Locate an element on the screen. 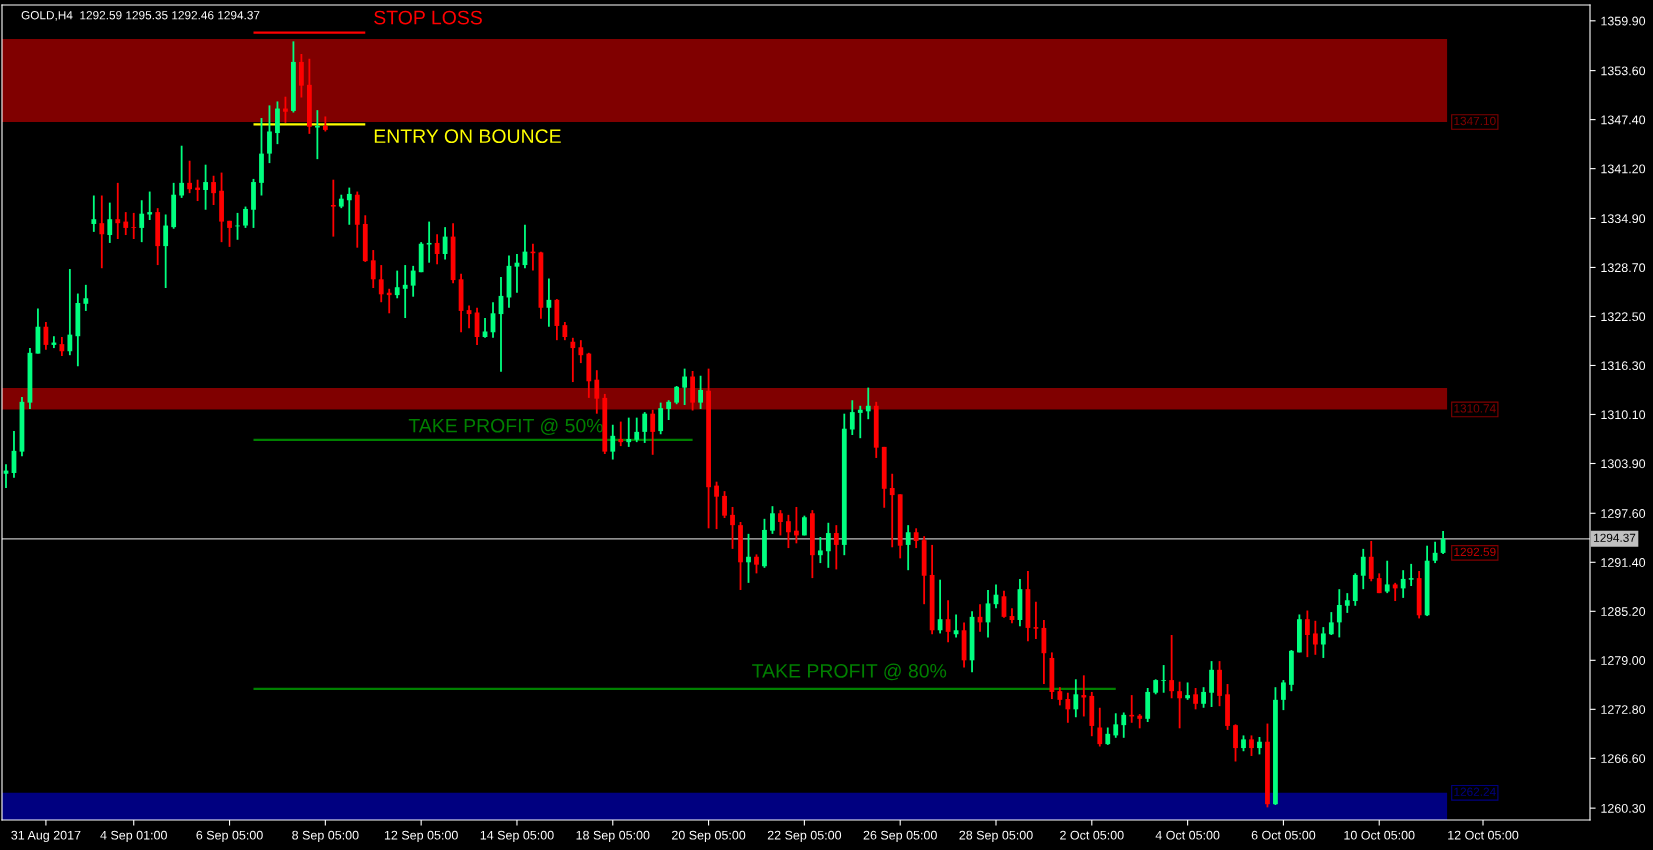  y-tick-label: 1291.40 is located at coordinates (1623, 562).